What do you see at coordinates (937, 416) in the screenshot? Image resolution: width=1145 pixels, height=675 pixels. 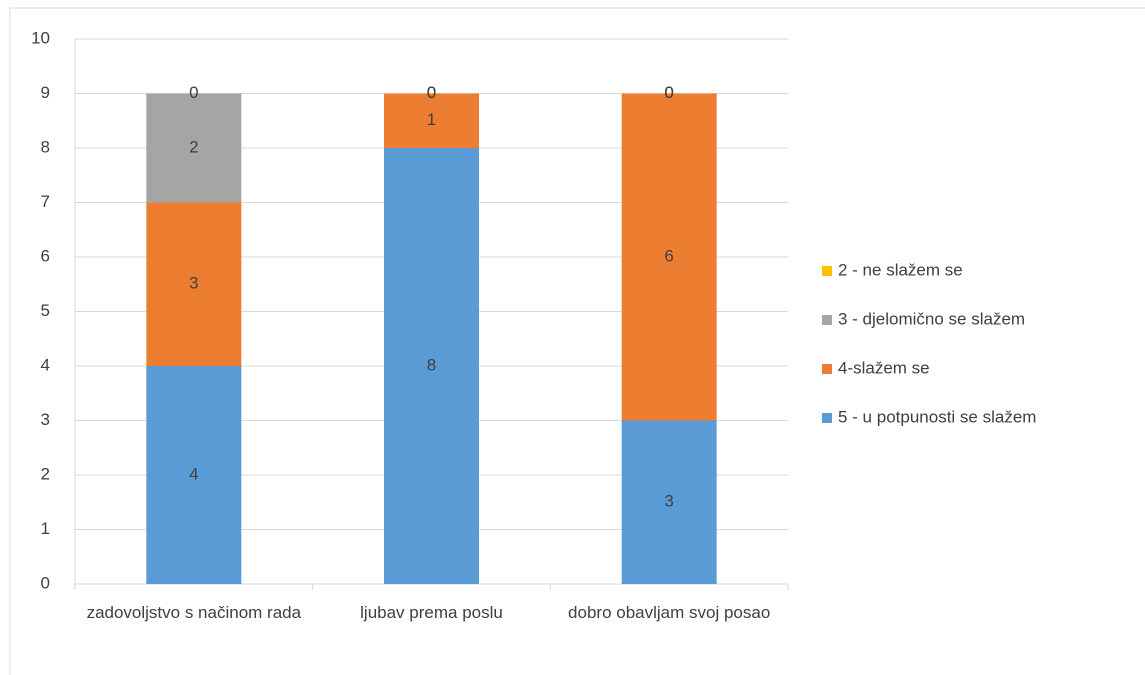 I see `legend-label: 5 - u potpunosti se slažem` at bounding box center [937, 416].